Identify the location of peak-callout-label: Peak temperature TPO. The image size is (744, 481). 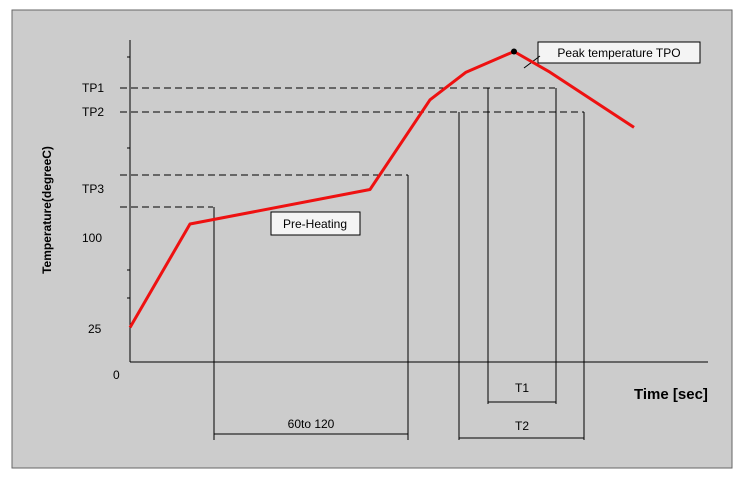
(618, 53).